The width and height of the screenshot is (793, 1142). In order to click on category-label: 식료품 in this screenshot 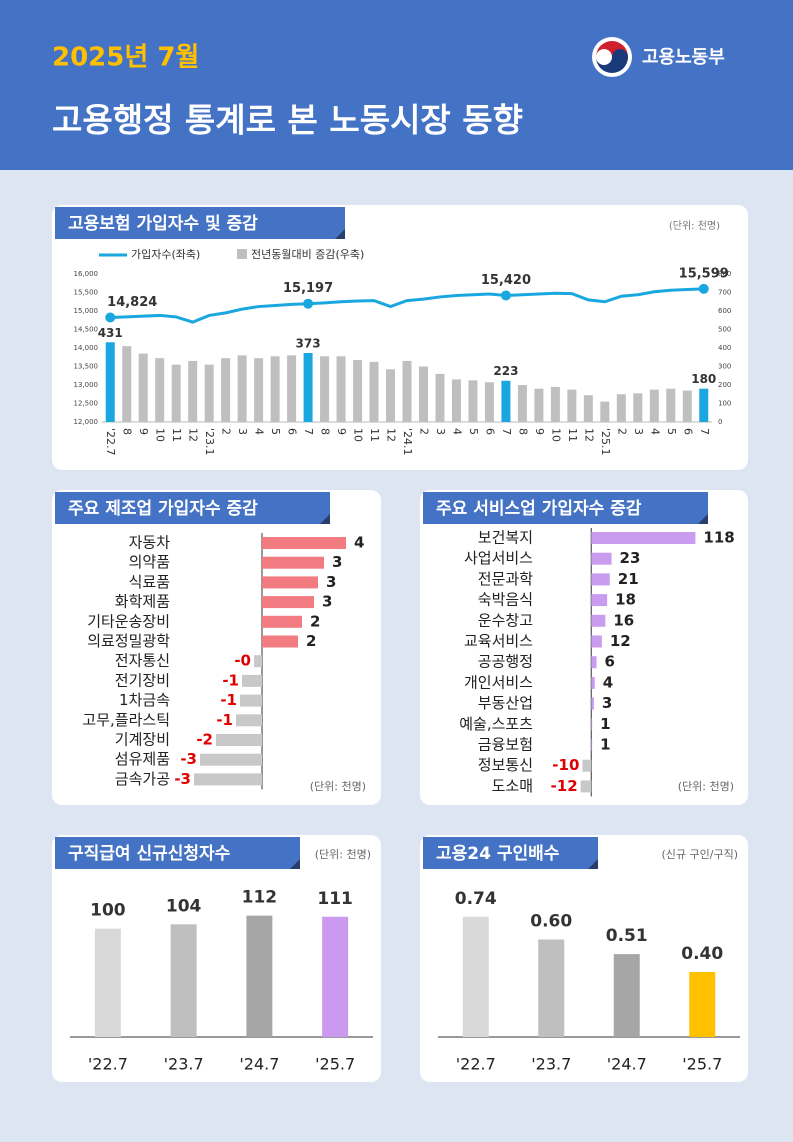, I will do `click(149, 582)`.